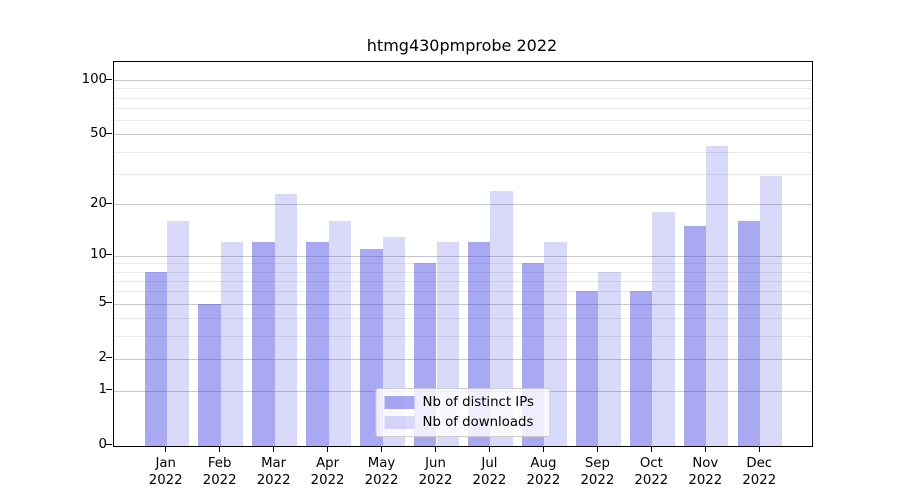 The image size is (900, 500). I want to click on legend-item-1: Nb of distinct IPs, so click(463, 402).